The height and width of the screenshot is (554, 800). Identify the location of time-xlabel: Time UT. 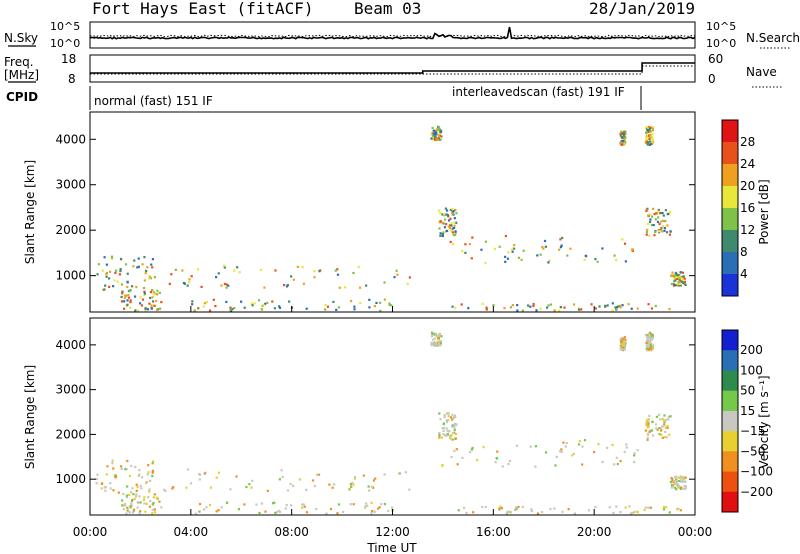
(391, 547).